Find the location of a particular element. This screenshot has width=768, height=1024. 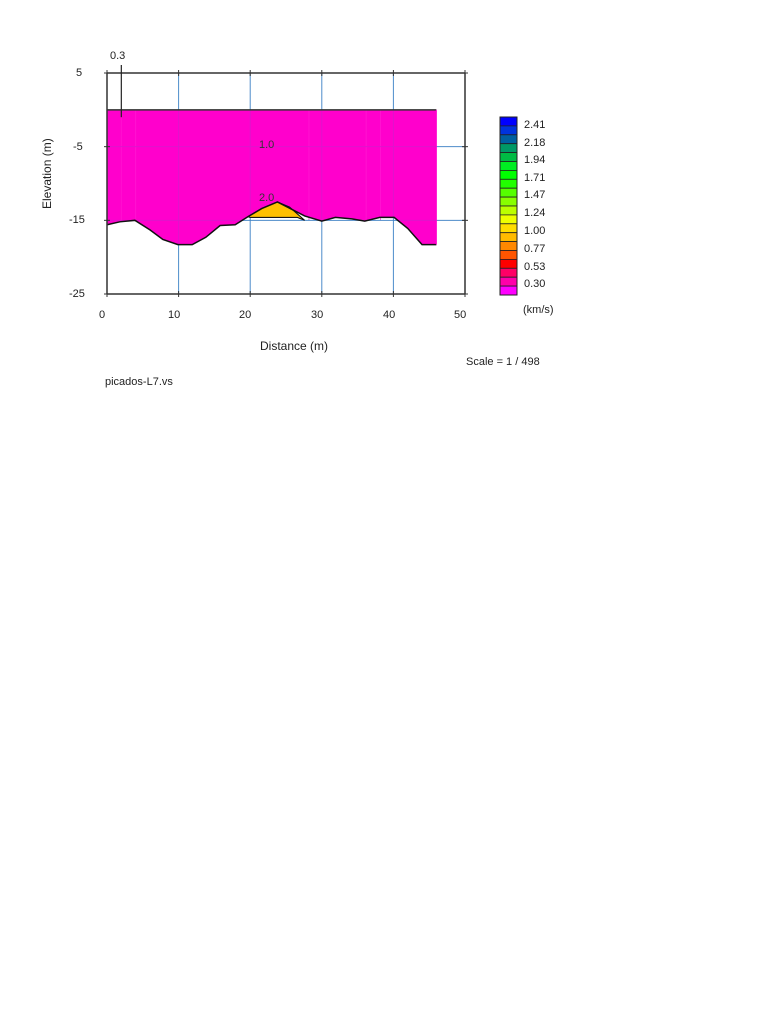

scale-annotation: Scale = 1 / 498 is located at coordinates (503, 362).